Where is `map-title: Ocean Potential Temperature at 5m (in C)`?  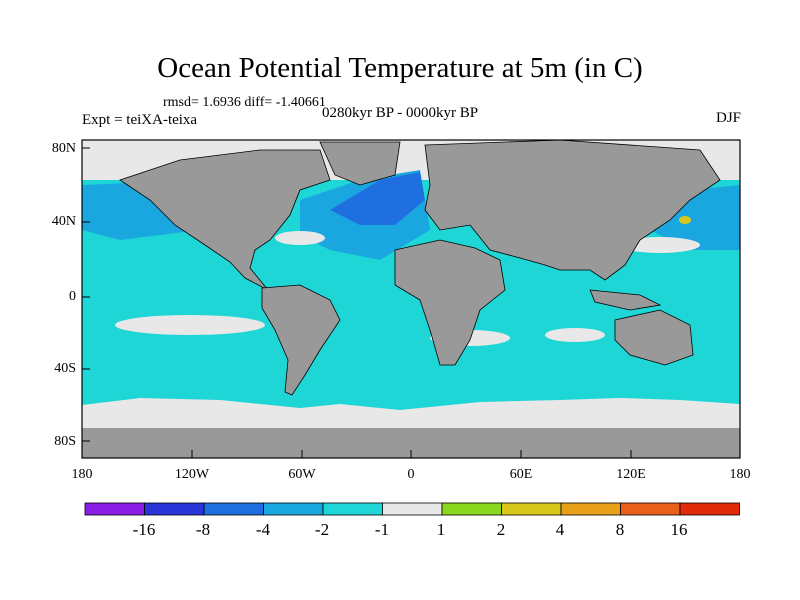
map-title: Ocean Potential Temperature at 5m (in C) is located at coordinates (400, 68).